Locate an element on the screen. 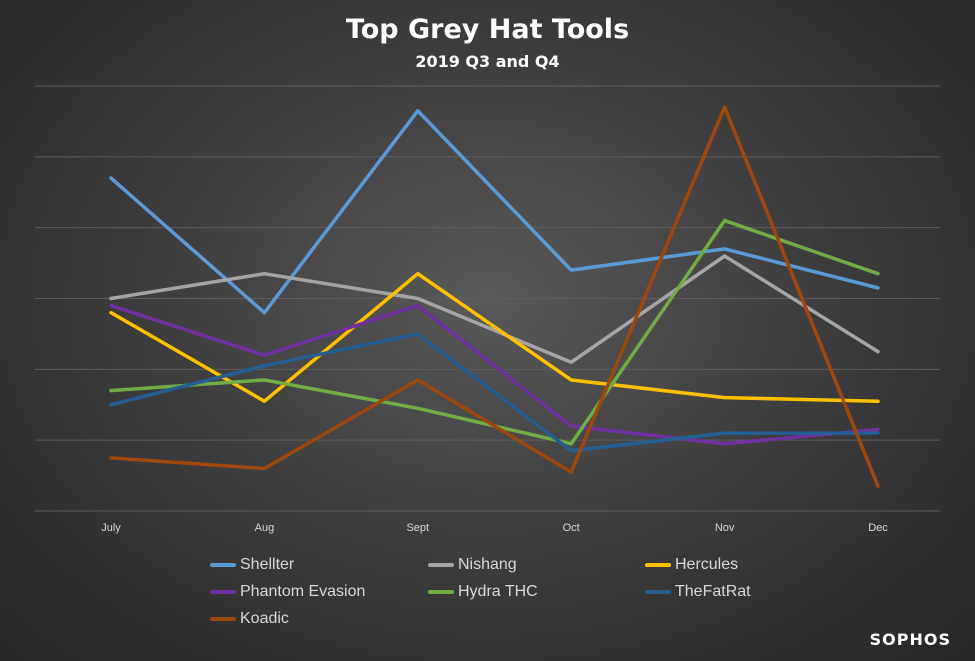 The image size is (975, 661). sophos-logo: SOPHOS is located at coordinates (910, 639).